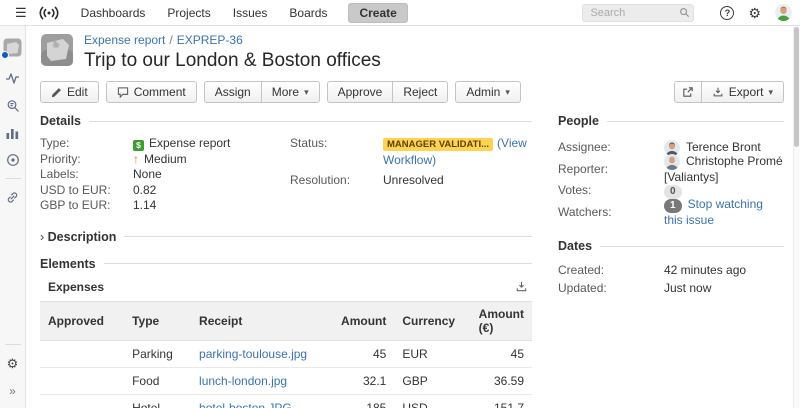  Describe the element at coordinates (585, 211) in the screenshot. I see `watchers-label: Watchers:` at that location.